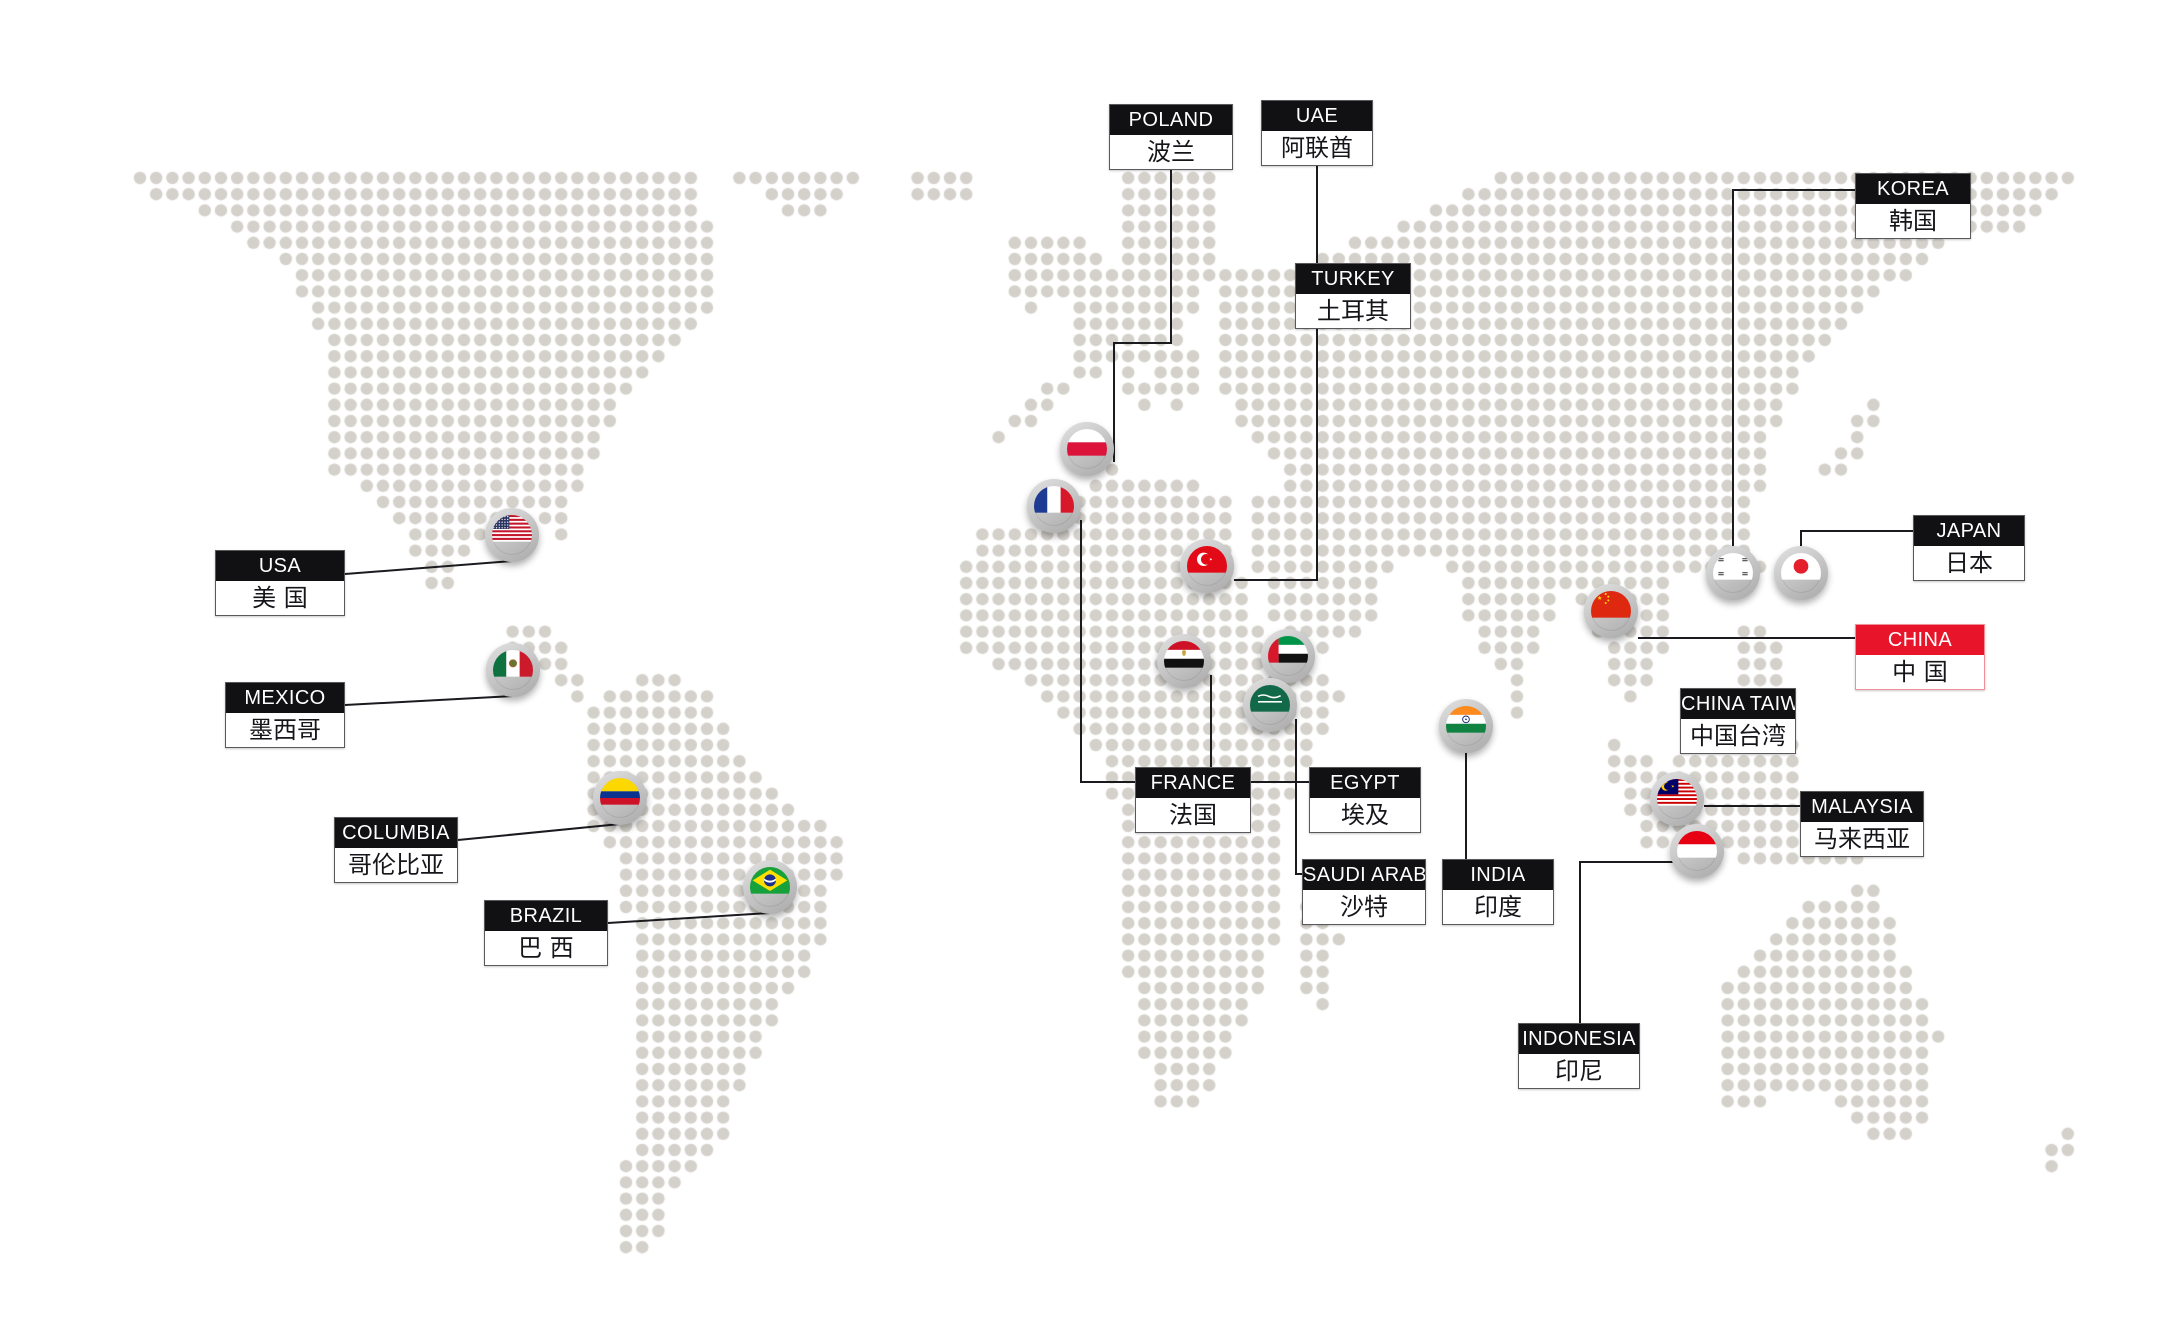 Image resolution: width=2157 pixels, height=1328 pixels. What do you see at coordinates (1193, 815) in the screenshot?
I see `country-label-zh-france: 法国` at bounding box center [1193, 815].